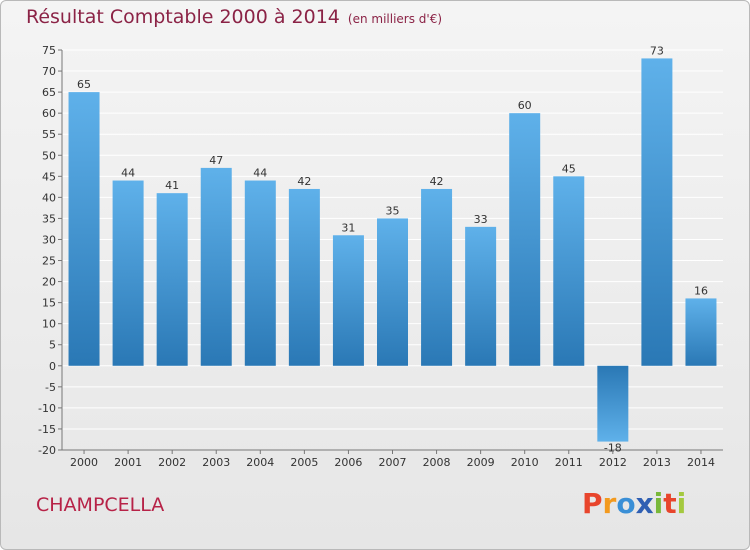 The height and width of the screenshot is (550, 750). What do you see at coordinates (50, 387) in the screenshot?
I see `y-tick-label: -5` at bounding box center [50, 387].